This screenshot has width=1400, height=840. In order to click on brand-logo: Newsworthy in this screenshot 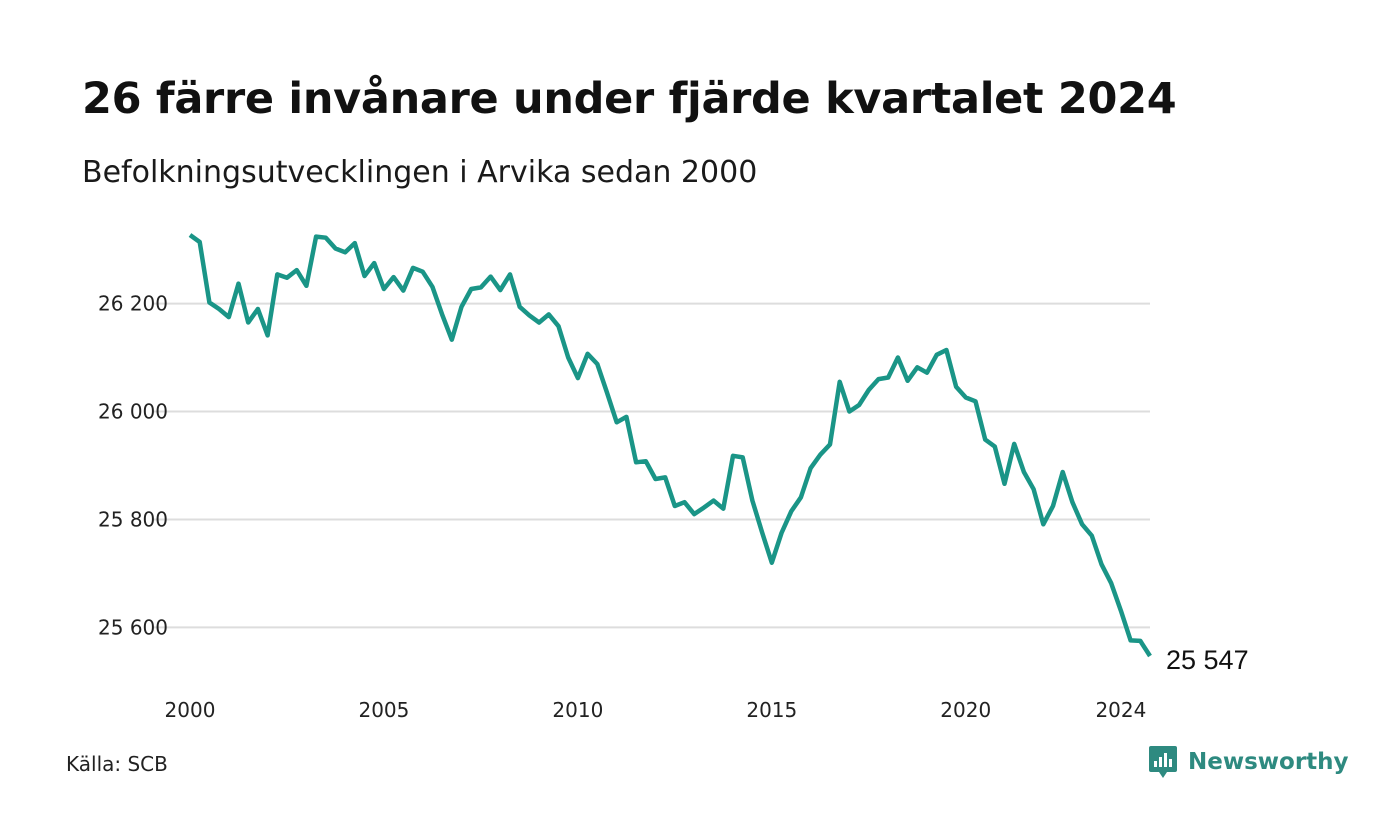, I will do `click(1248, 762)`.